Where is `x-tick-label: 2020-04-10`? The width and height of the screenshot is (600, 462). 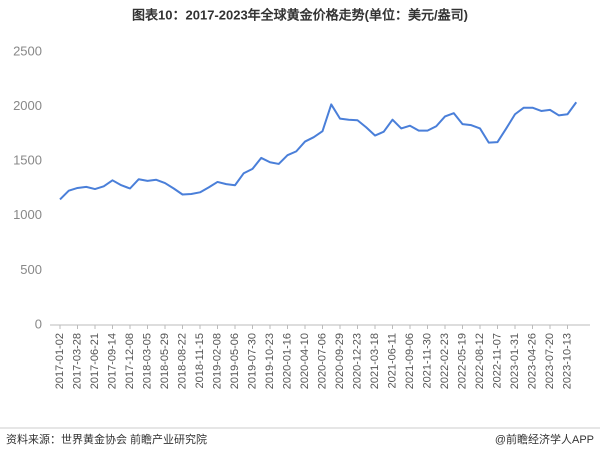
x-tick-label: 2020-04-10 is located at coordinates (305, 361).